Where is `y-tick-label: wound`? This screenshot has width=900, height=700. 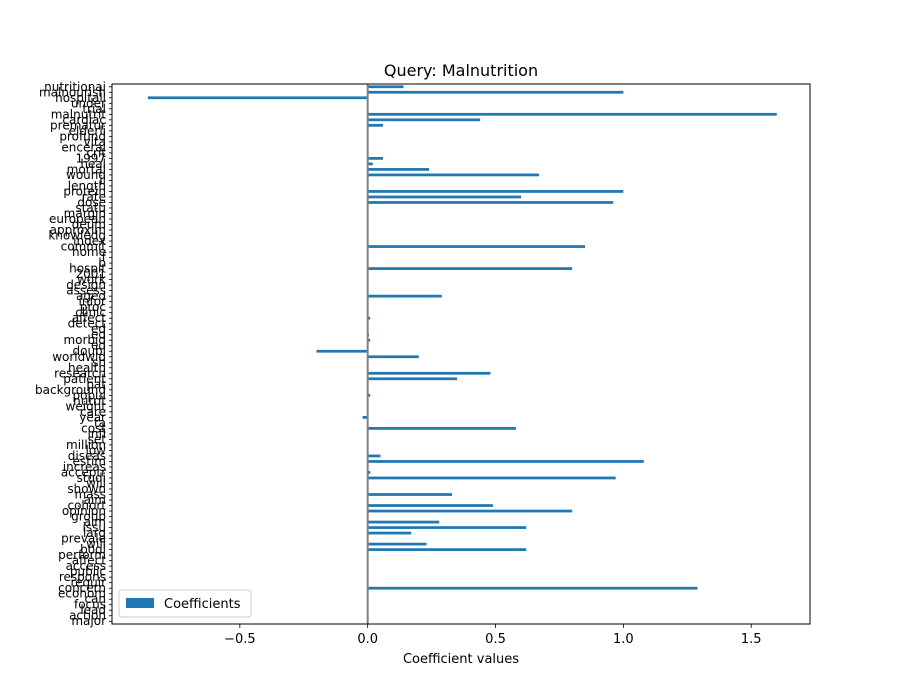 y-tick-label: wound is located at coordinates (86, 175).